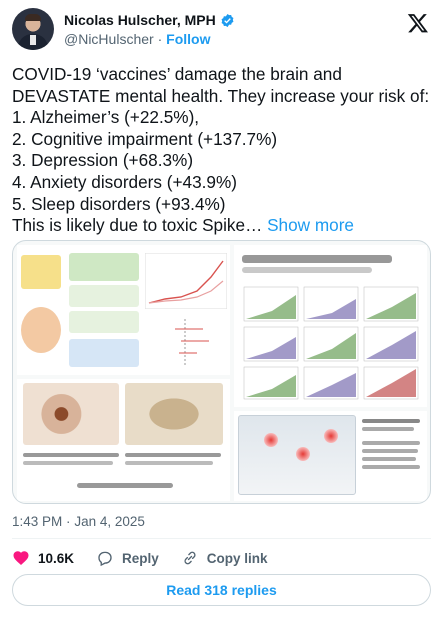 This screenshot has width=443, height=623. What do you see at coordinates (418, 23) in the screenshot?
I see `x-logo-icon` at bounding box center [418, 23].